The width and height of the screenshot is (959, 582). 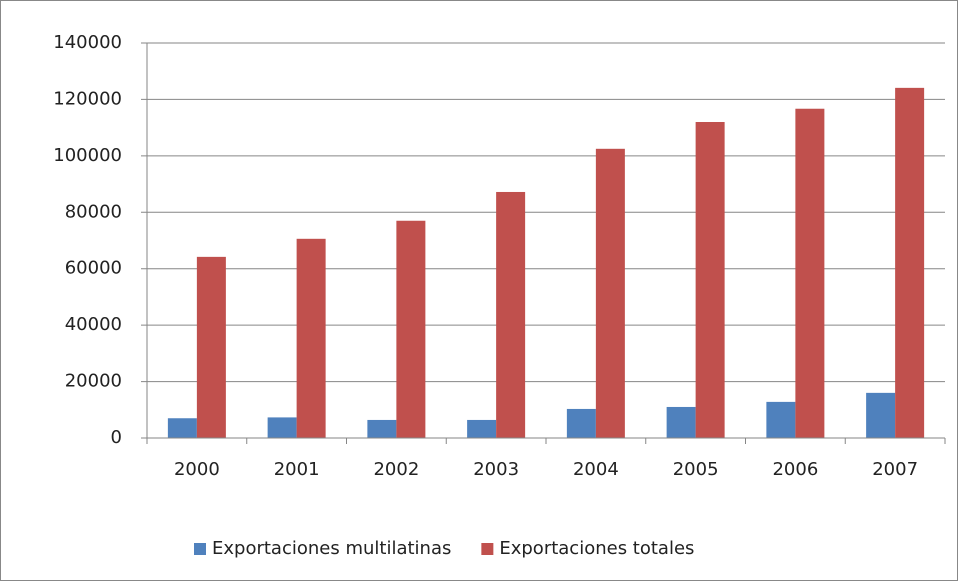 What do you see at coordinates (197, 469) in the screenshot?
I see `x-tick-label: 2000` at bounding box center [197, 469].